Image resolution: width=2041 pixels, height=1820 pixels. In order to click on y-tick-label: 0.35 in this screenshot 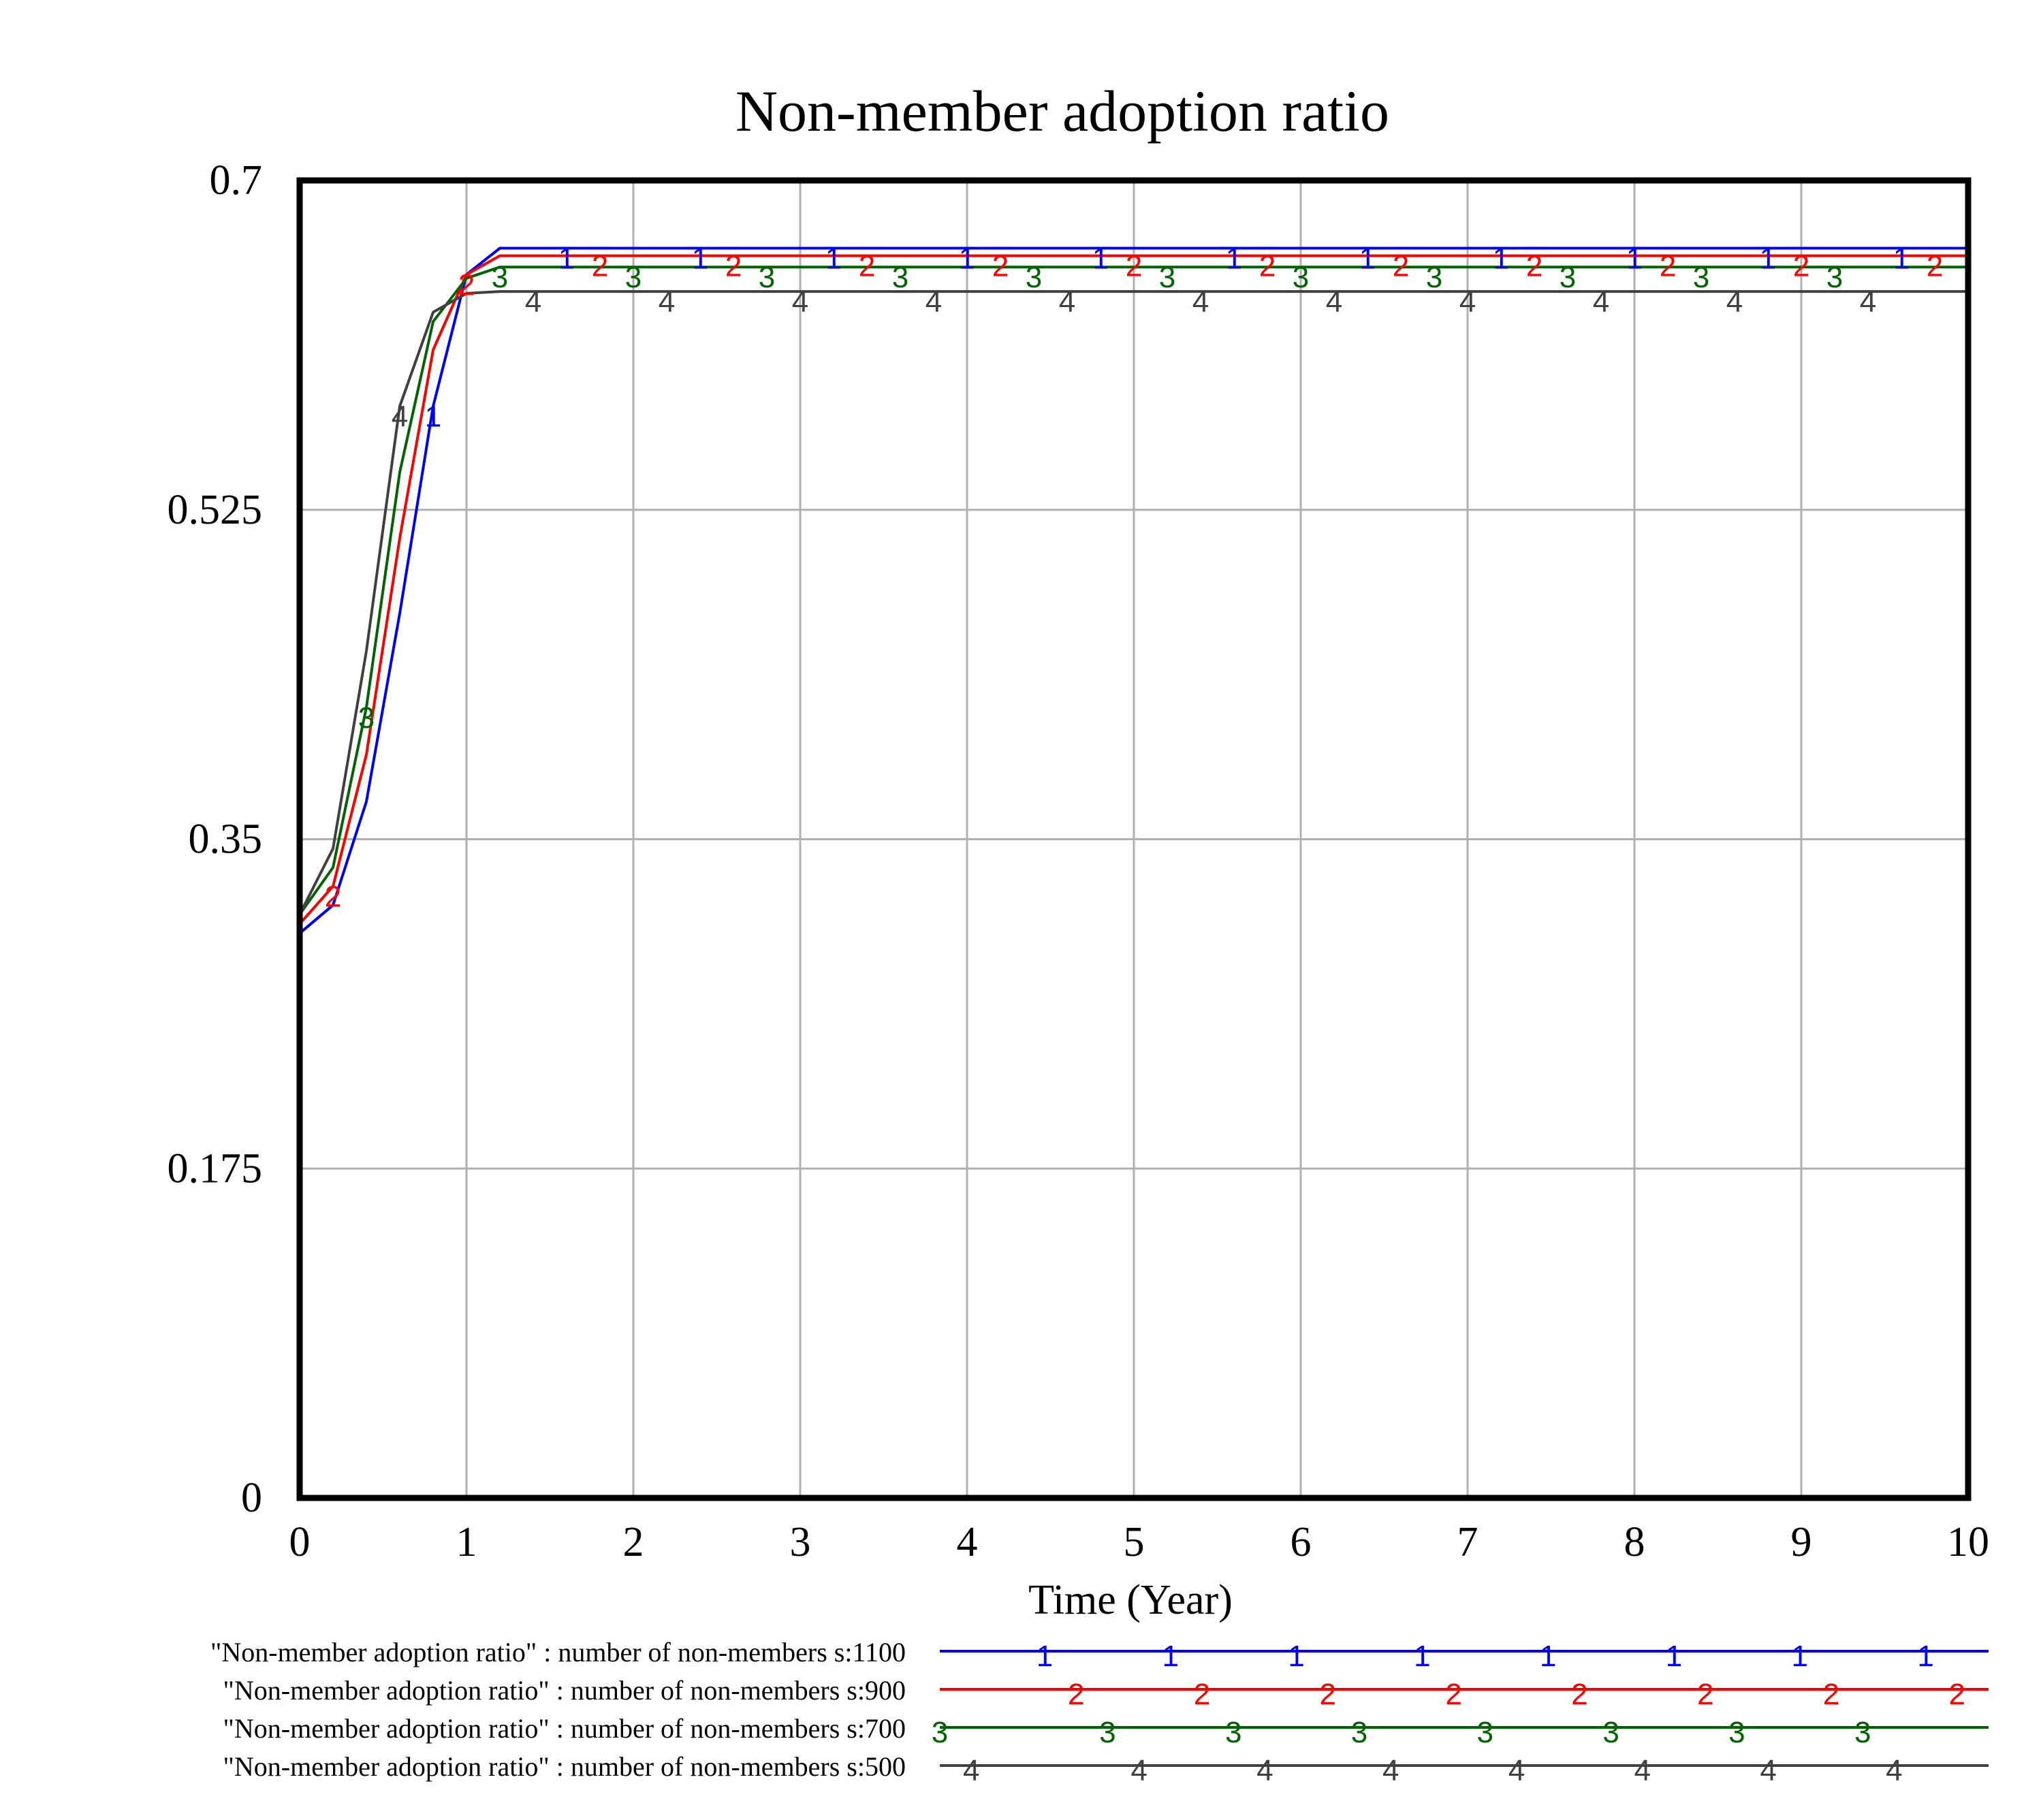, I will do `click(226, 839)`.